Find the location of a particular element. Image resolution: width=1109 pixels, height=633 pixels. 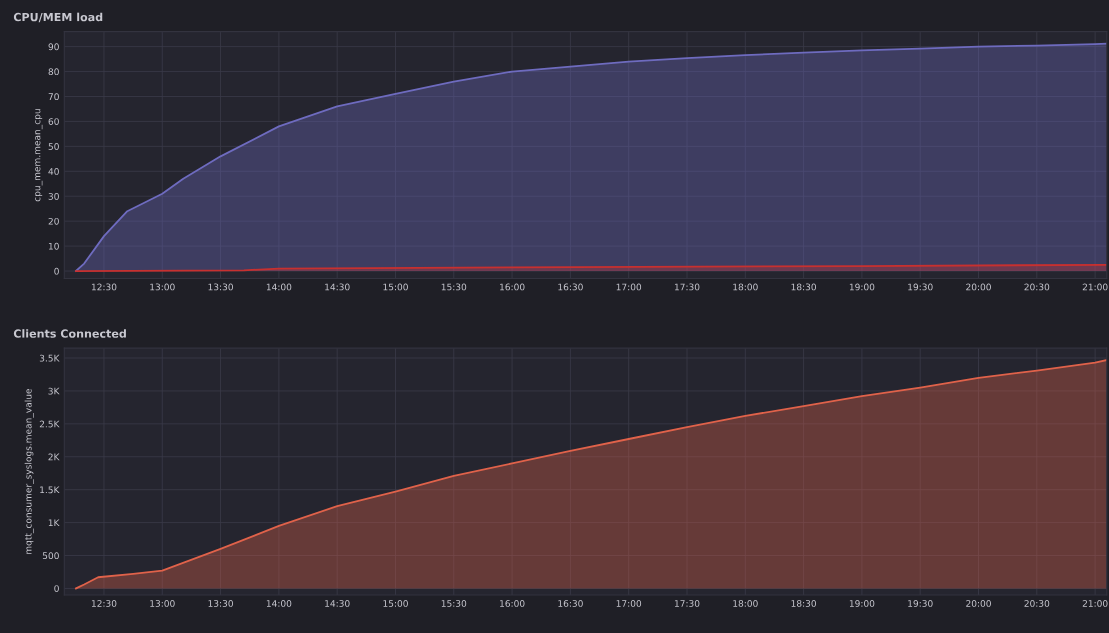

y-tick-label: 30 is located at coordinates (53, 196).